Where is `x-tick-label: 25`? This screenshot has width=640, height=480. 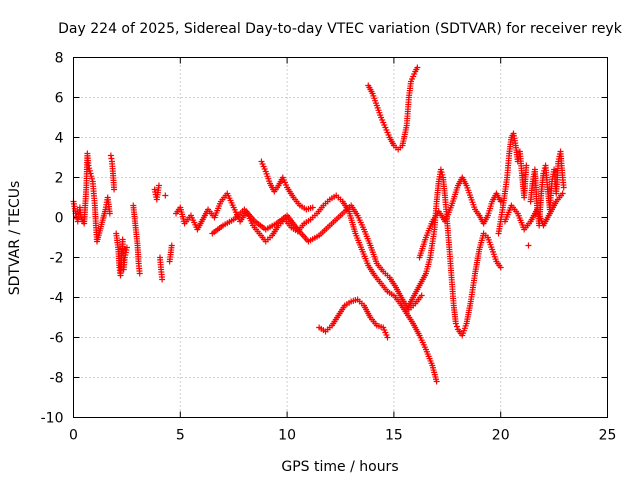
x-tick-label: 25 is located at coordinates (608, 436).